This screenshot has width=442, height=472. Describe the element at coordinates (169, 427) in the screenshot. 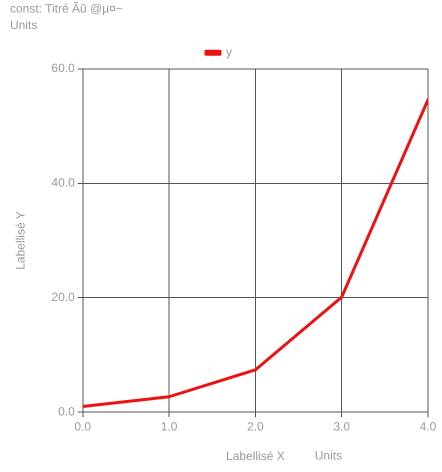

I see `x-tick-label: 1.0` at that location.